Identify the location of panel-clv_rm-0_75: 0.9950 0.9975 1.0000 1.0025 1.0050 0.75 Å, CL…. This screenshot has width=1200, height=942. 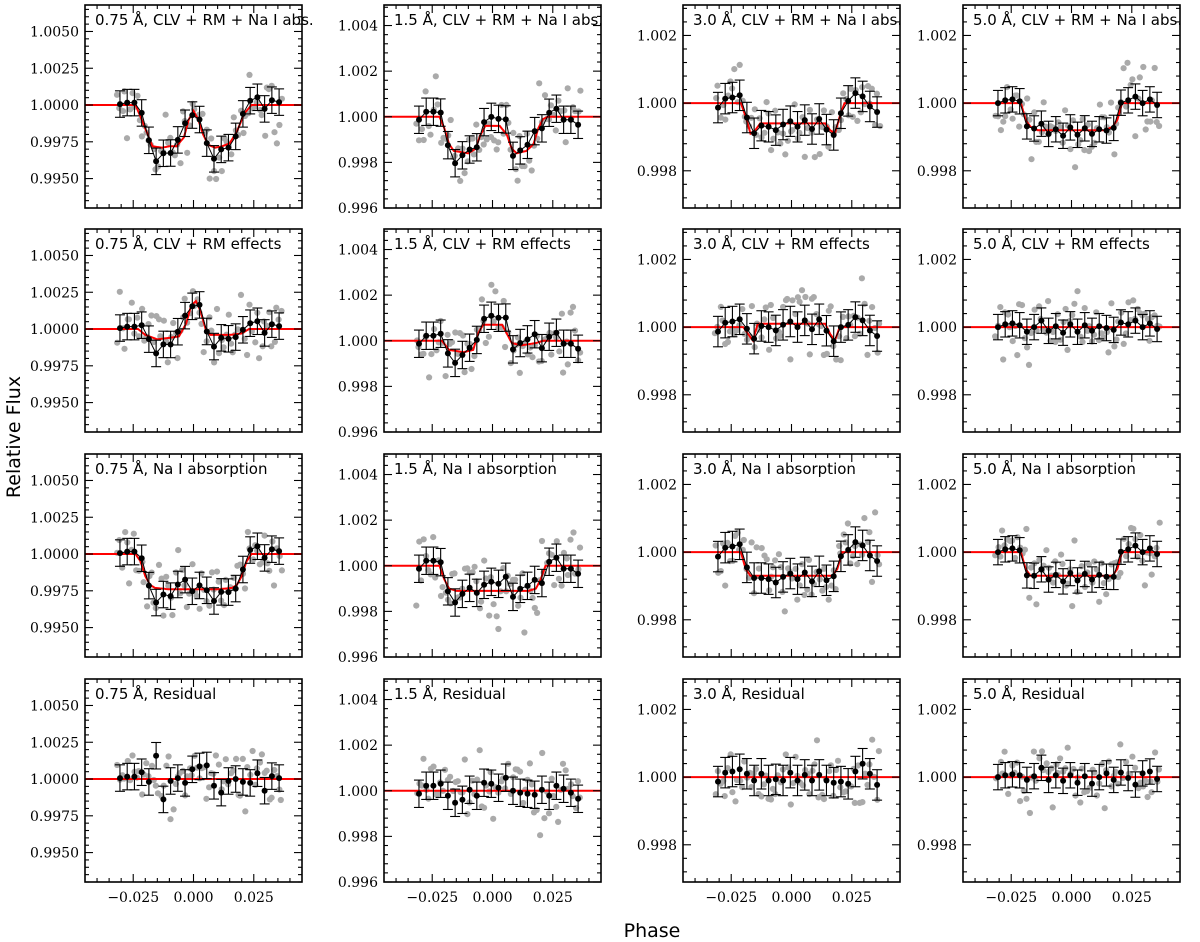
(166, 330).